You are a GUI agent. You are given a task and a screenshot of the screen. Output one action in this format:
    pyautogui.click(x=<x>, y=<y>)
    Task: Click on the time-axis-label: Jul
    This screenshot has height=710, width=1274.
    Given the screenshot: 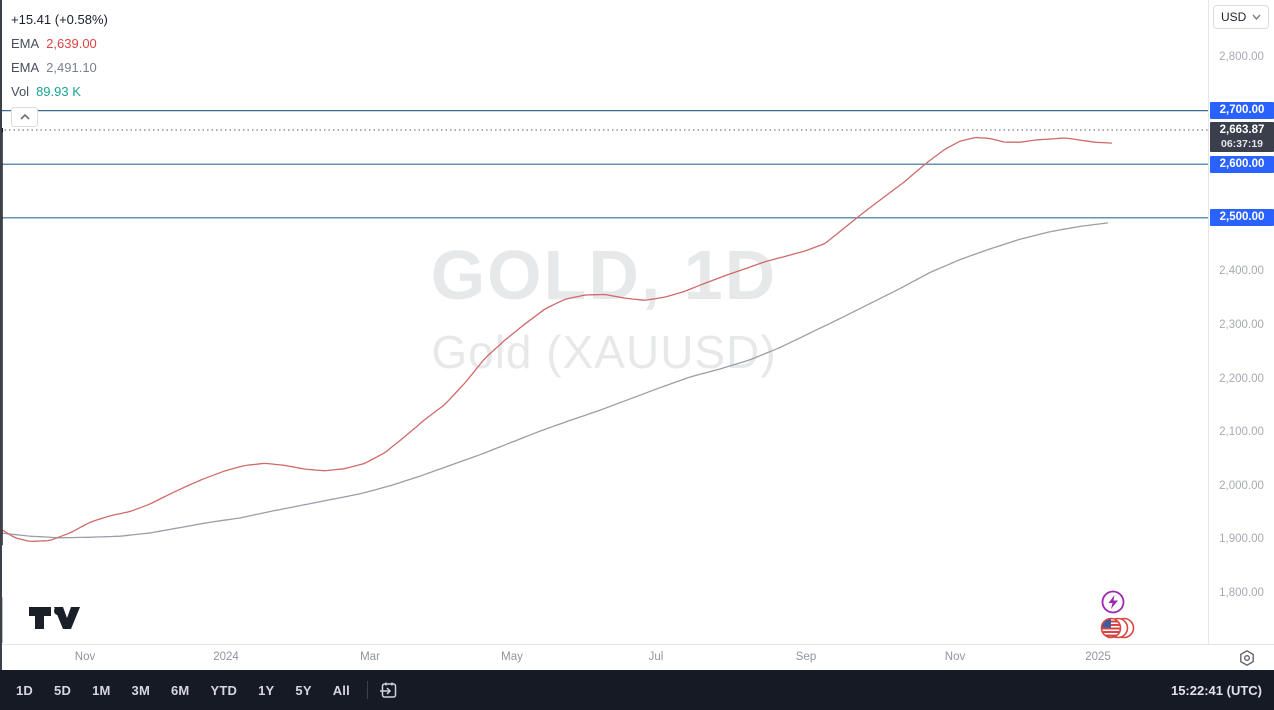 What is the action you would take?
    pyautogui.click(x=656, y=657)
    